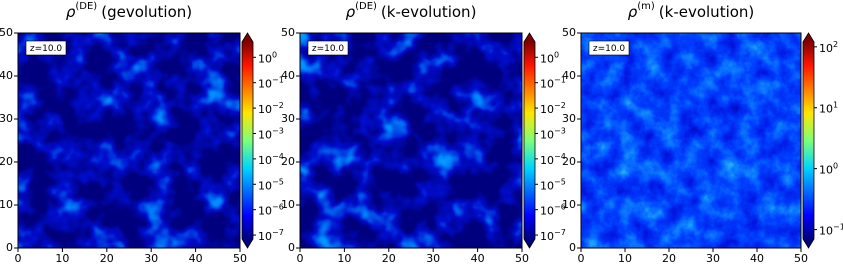 Image resolution: width=843 pixels, height=267 pixels. What do you see at coordinates (146, 12) in the screenshot?
I see `title-label: (gevolution)` at bounding box center [146, 12].